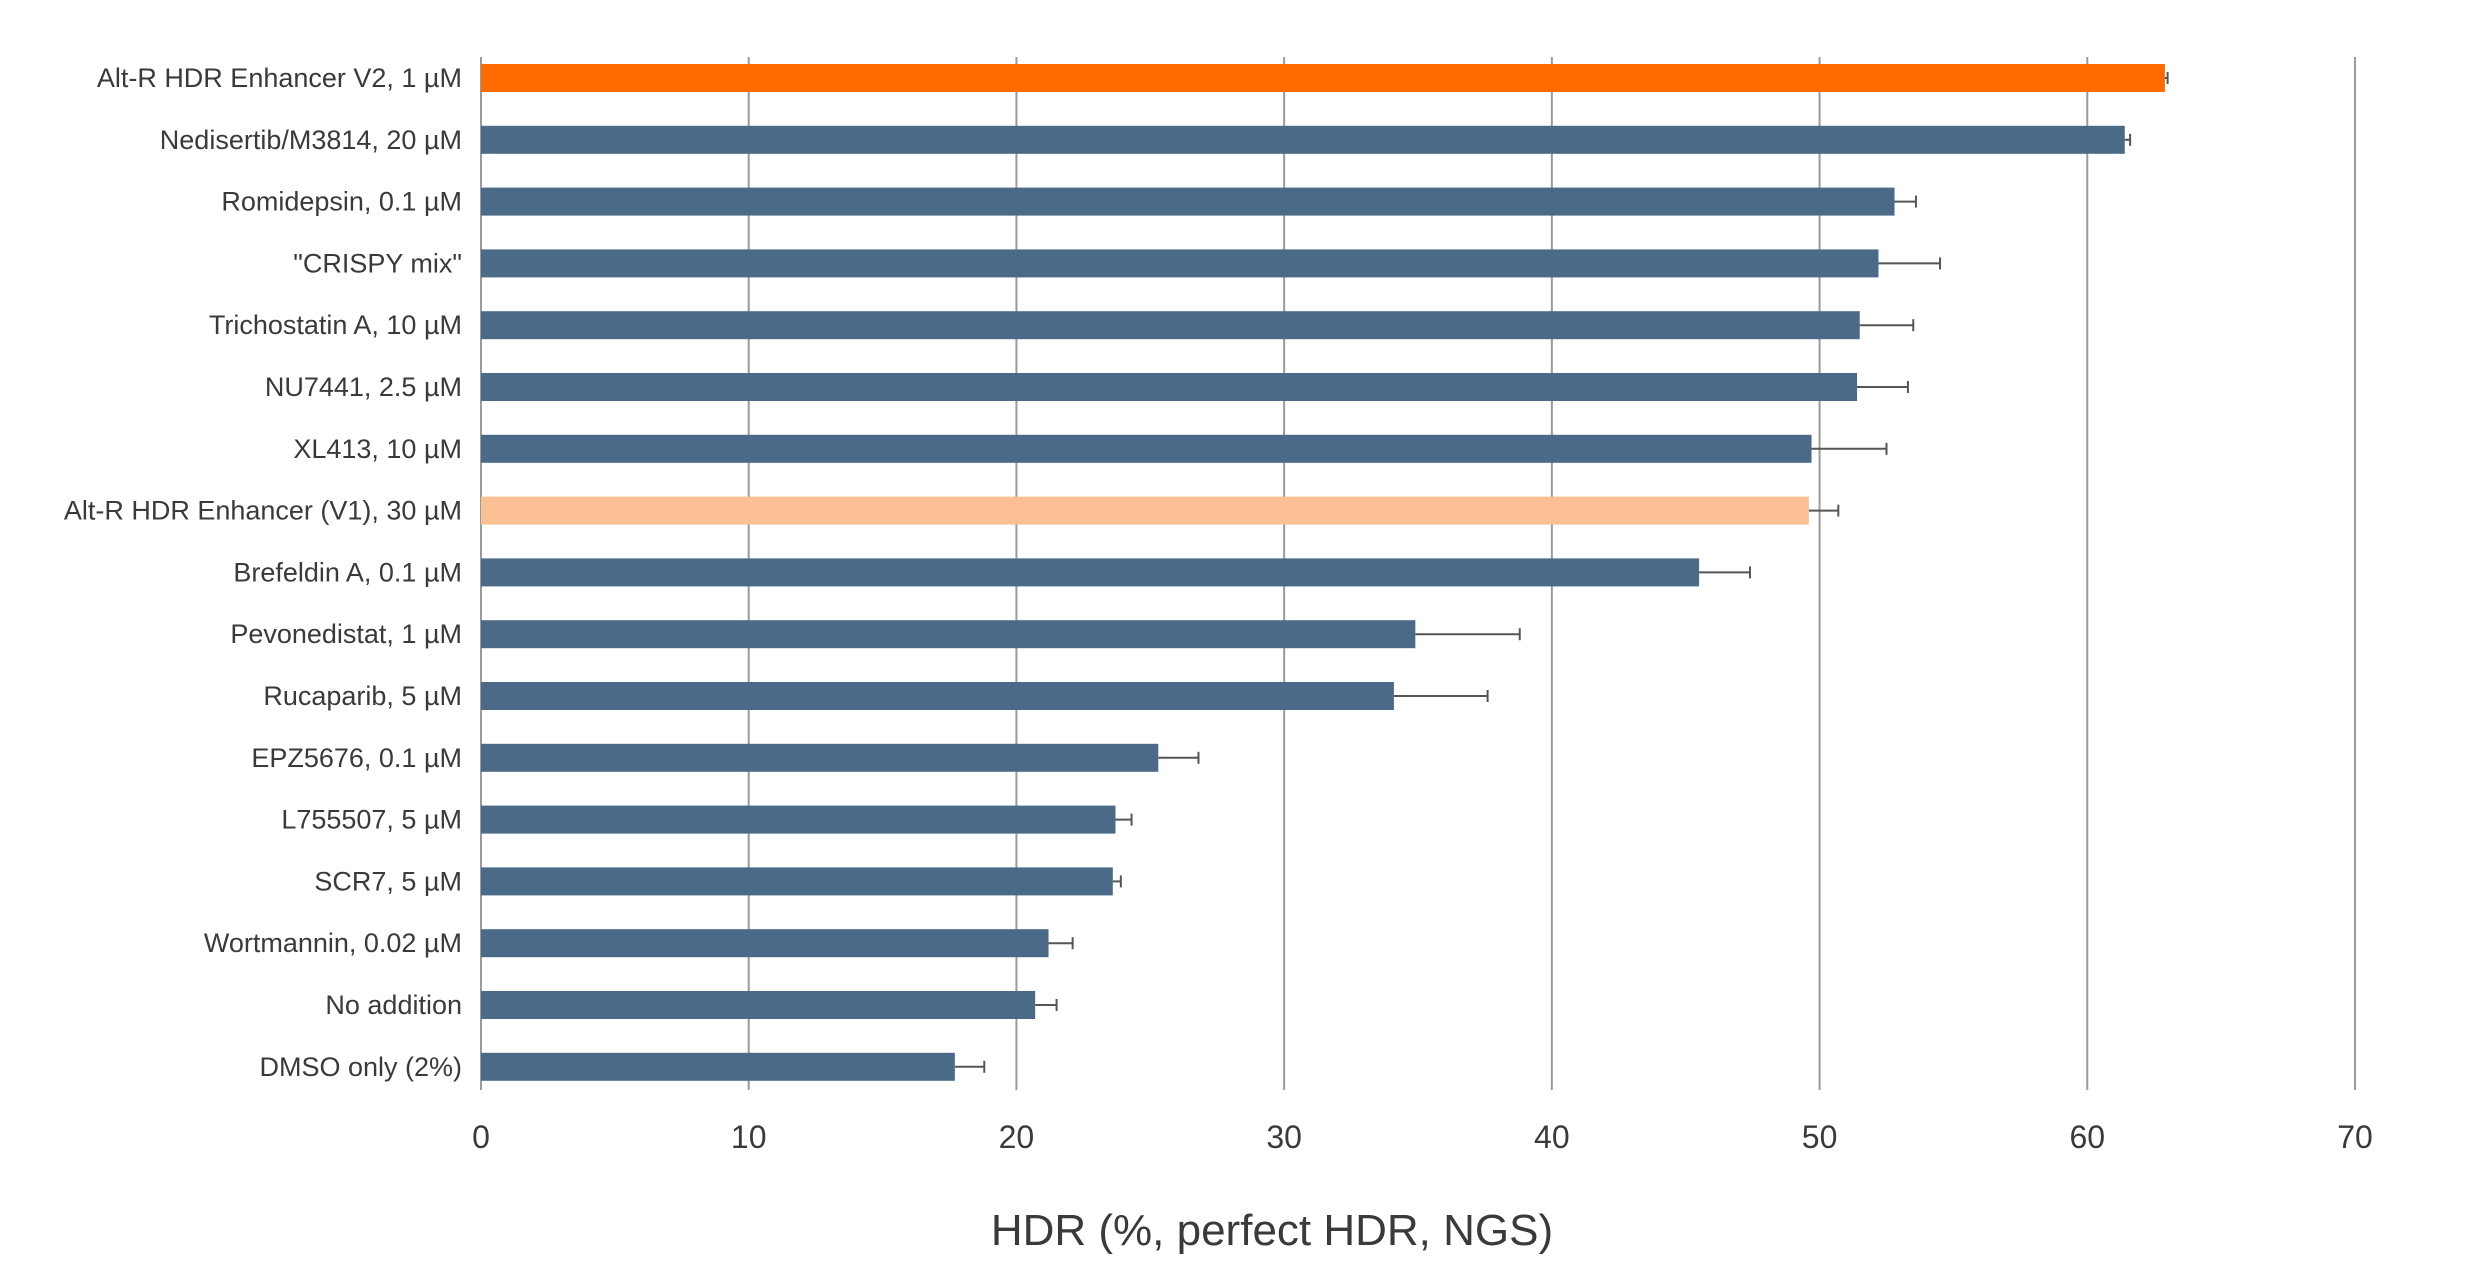 The width and height of the screenshot is (2468, 1283). Describe the element at coordinates (1422, 1137) in the screenshot. I see `x-tick-labels: 0 10 20 30 40 50 60 70` at that location.